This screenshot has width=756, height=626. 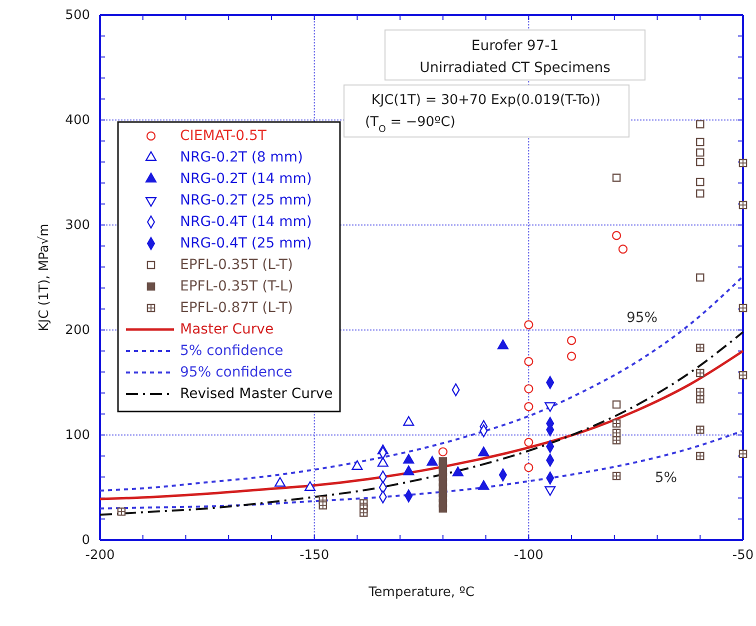 I want to click on x-tick-label: -100, so click(x=529, y=556).